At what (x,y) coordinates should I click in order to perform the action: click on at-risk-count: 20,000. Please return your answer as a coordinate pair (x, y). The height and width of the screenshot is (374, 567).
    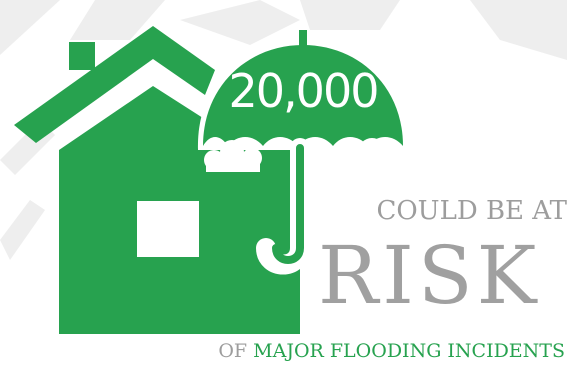
    Looking at the image, I should click on (304, 91).